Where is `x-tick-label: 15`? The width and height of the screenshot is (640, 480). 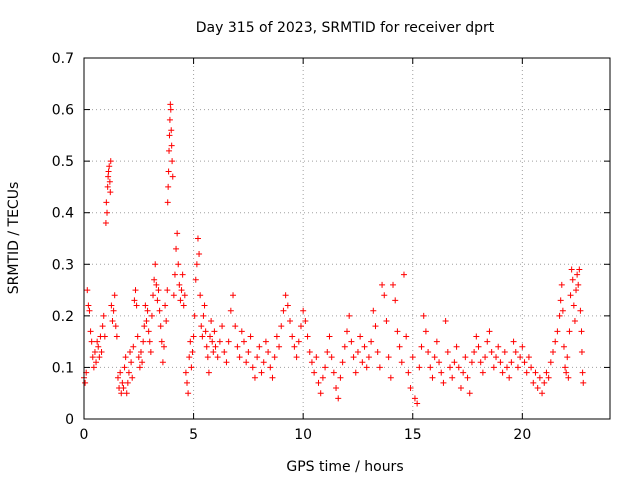 x-tick-label: 15 is located at coordinates (413, 435).